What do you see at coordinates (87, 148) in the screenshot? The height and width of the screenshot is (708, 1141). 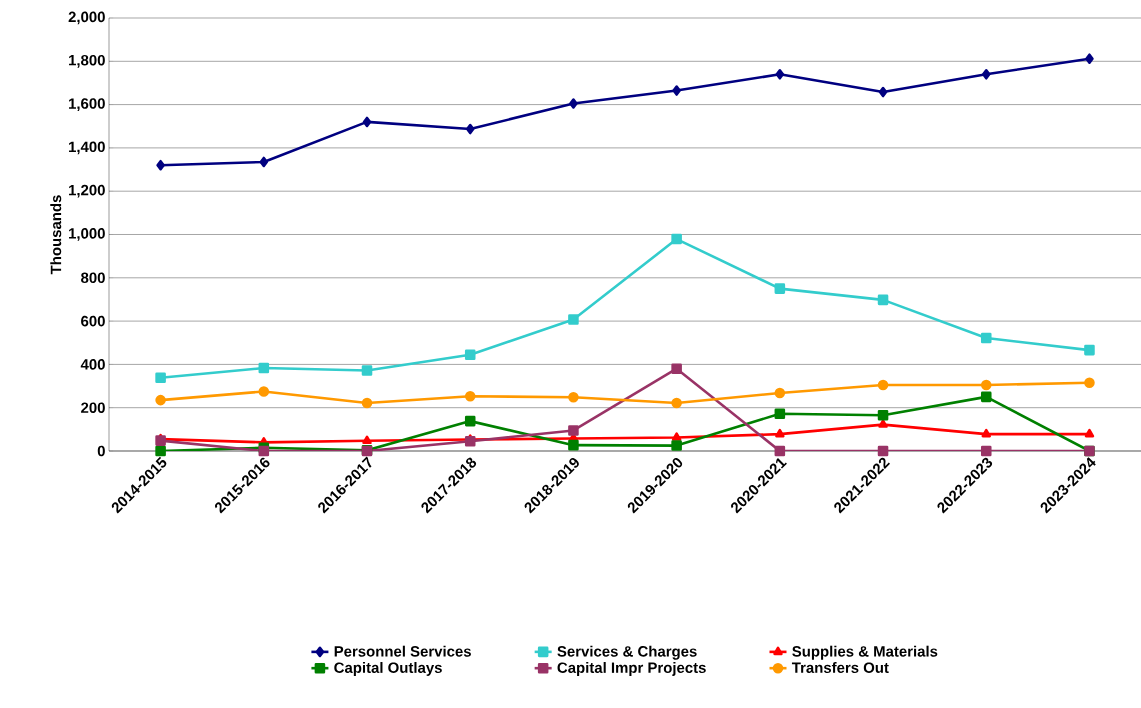 I see `y-tick-label: 1,400` at bounding box center [87, 148].